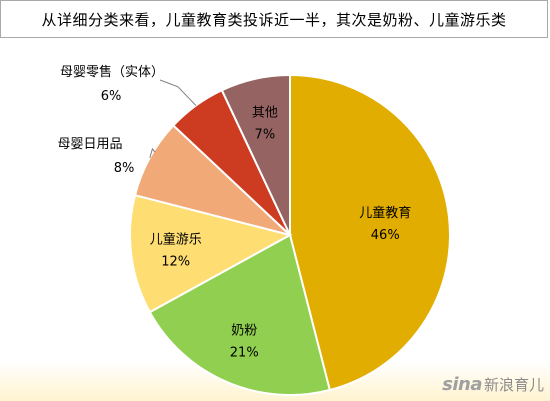  I want to click on slice-label: 其他, so click(265, 113).